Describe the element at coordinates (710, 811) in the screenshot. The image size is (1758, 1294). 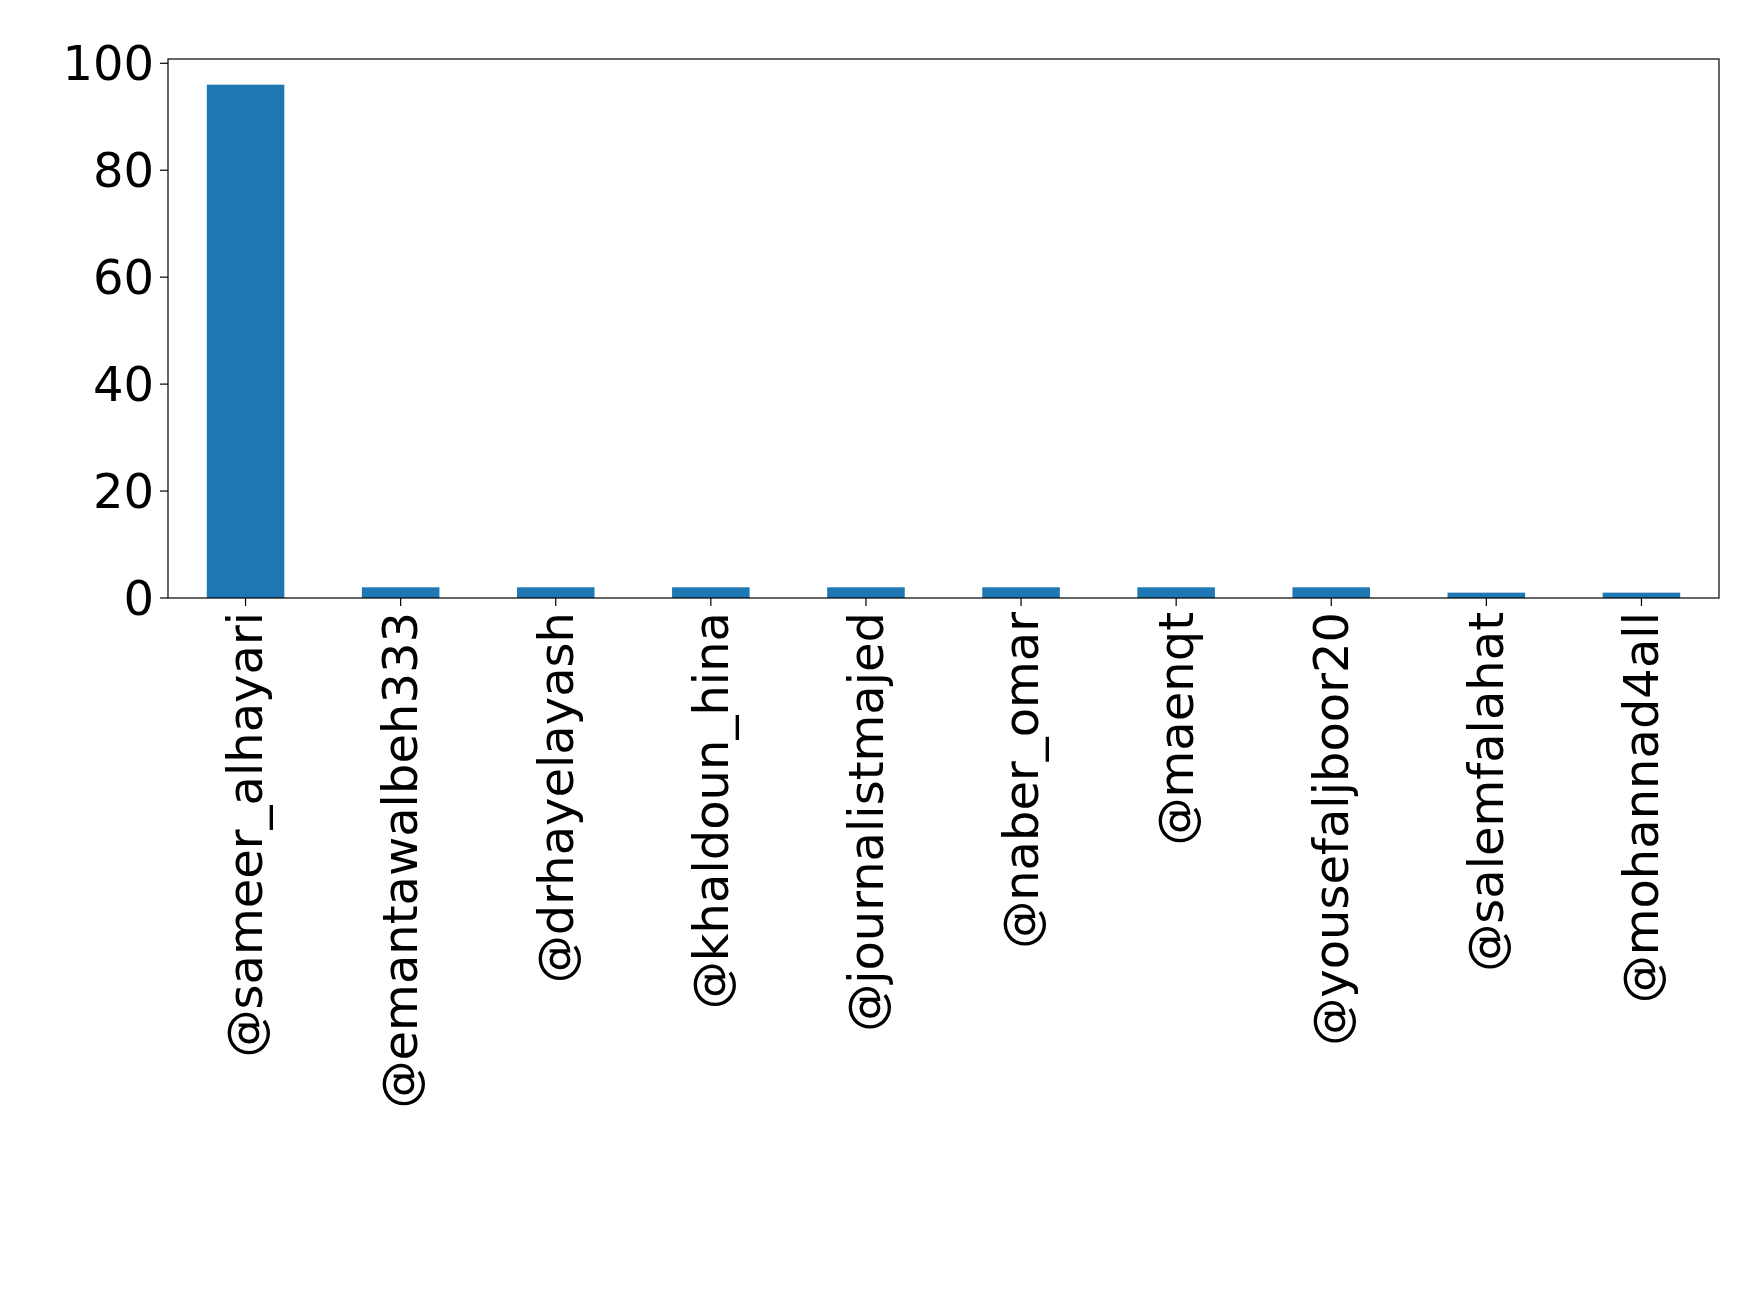
I see `x-tick-label: @khaldoun_hina` at that location.